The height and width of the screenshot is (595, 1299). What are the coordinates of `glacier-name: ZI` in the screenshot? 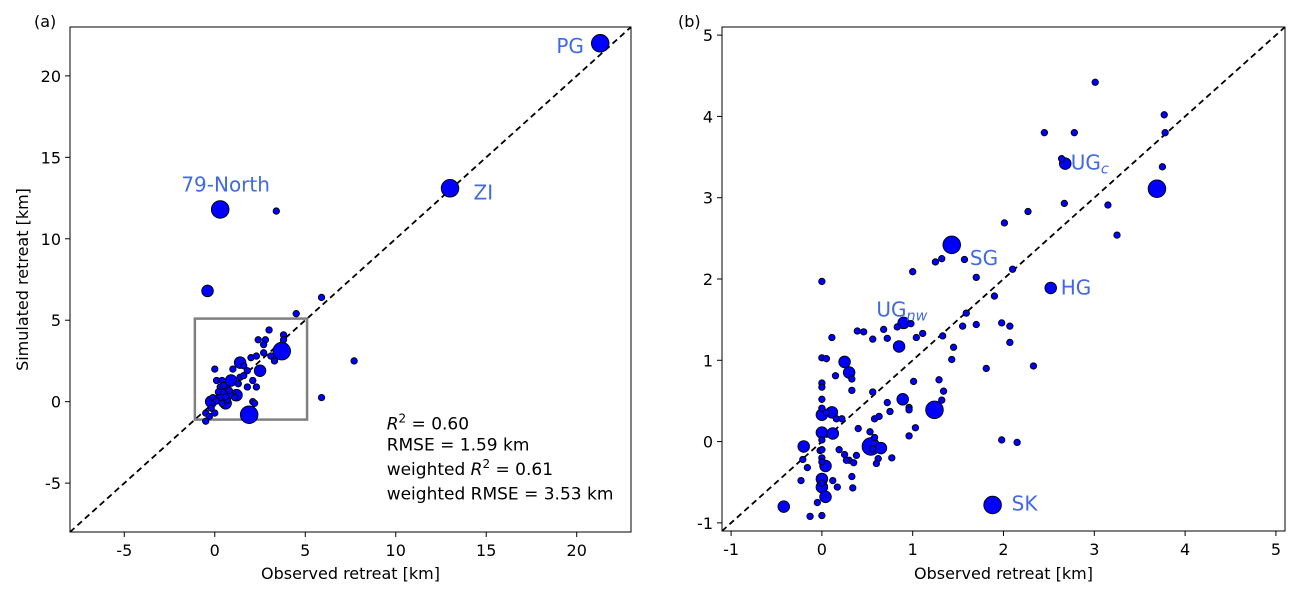 It's located at (484, 193).